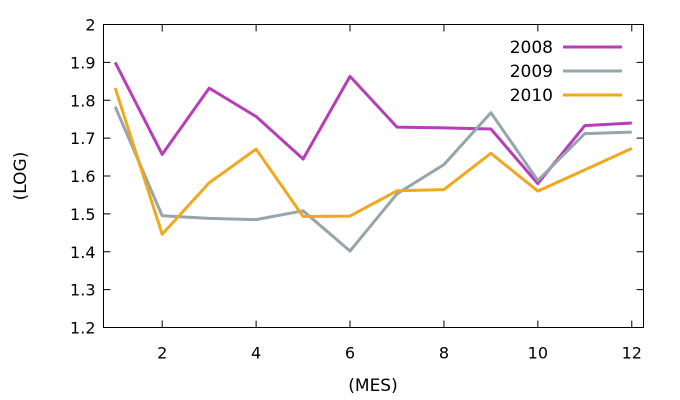 This screenshot has height=400, width=680. What do you see at coordinates (82, 252) in the screenshot?
I see `y-tick-label: 1.4` at bounding box center [82, 252].